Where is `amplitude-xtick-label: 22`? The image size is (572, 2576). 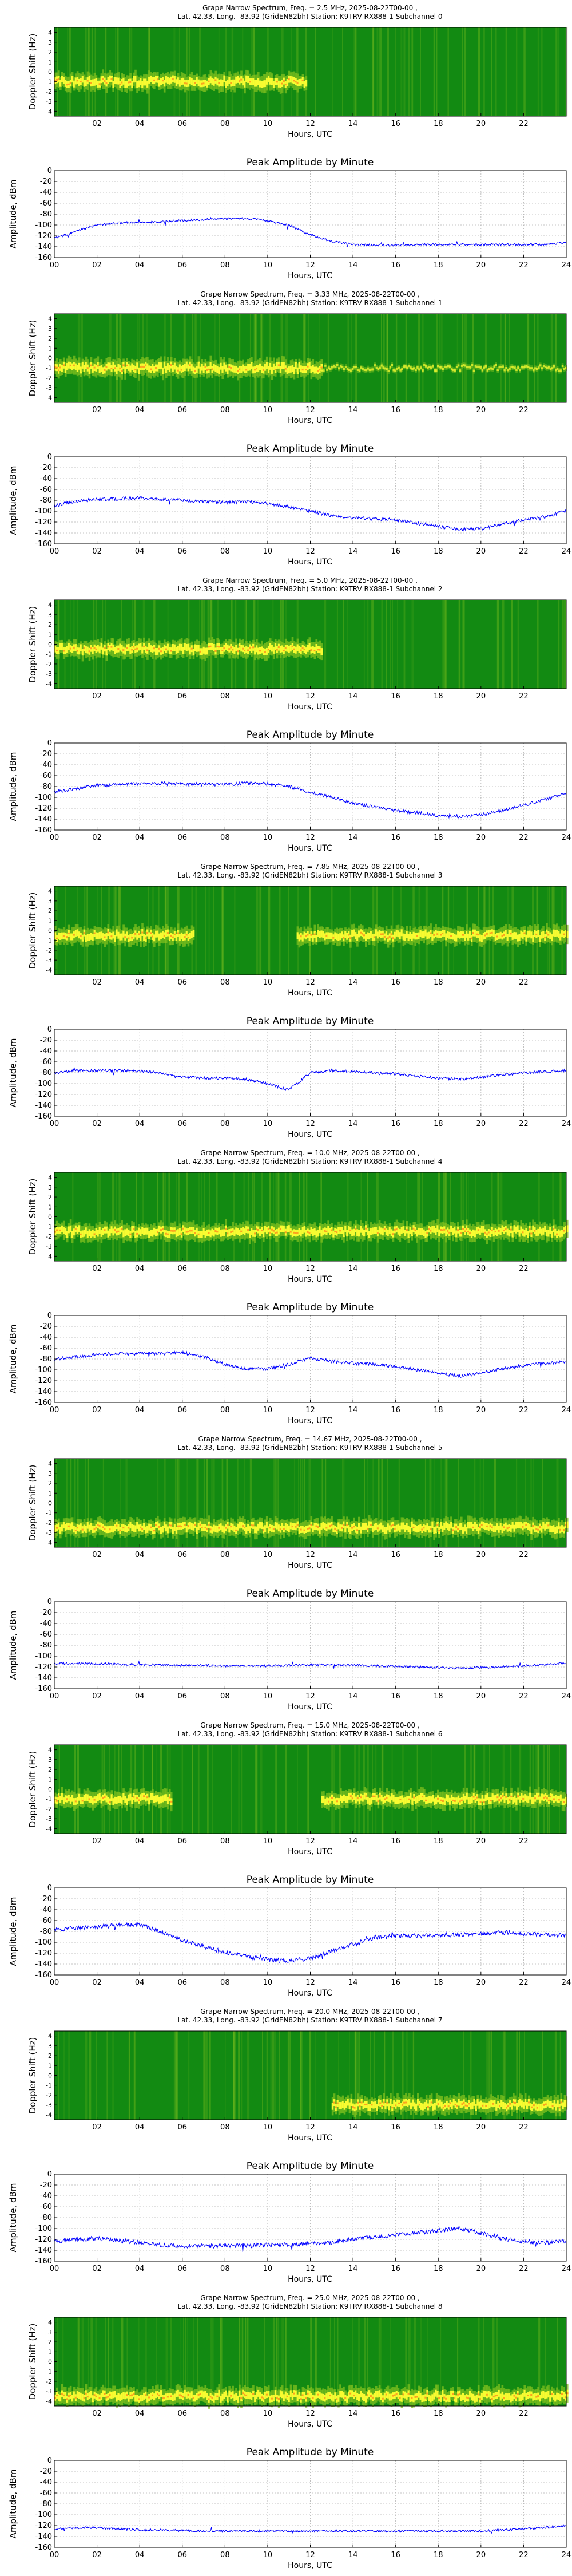 amplitude-xtick-label: 22 is located at coordinates (524, 1696).